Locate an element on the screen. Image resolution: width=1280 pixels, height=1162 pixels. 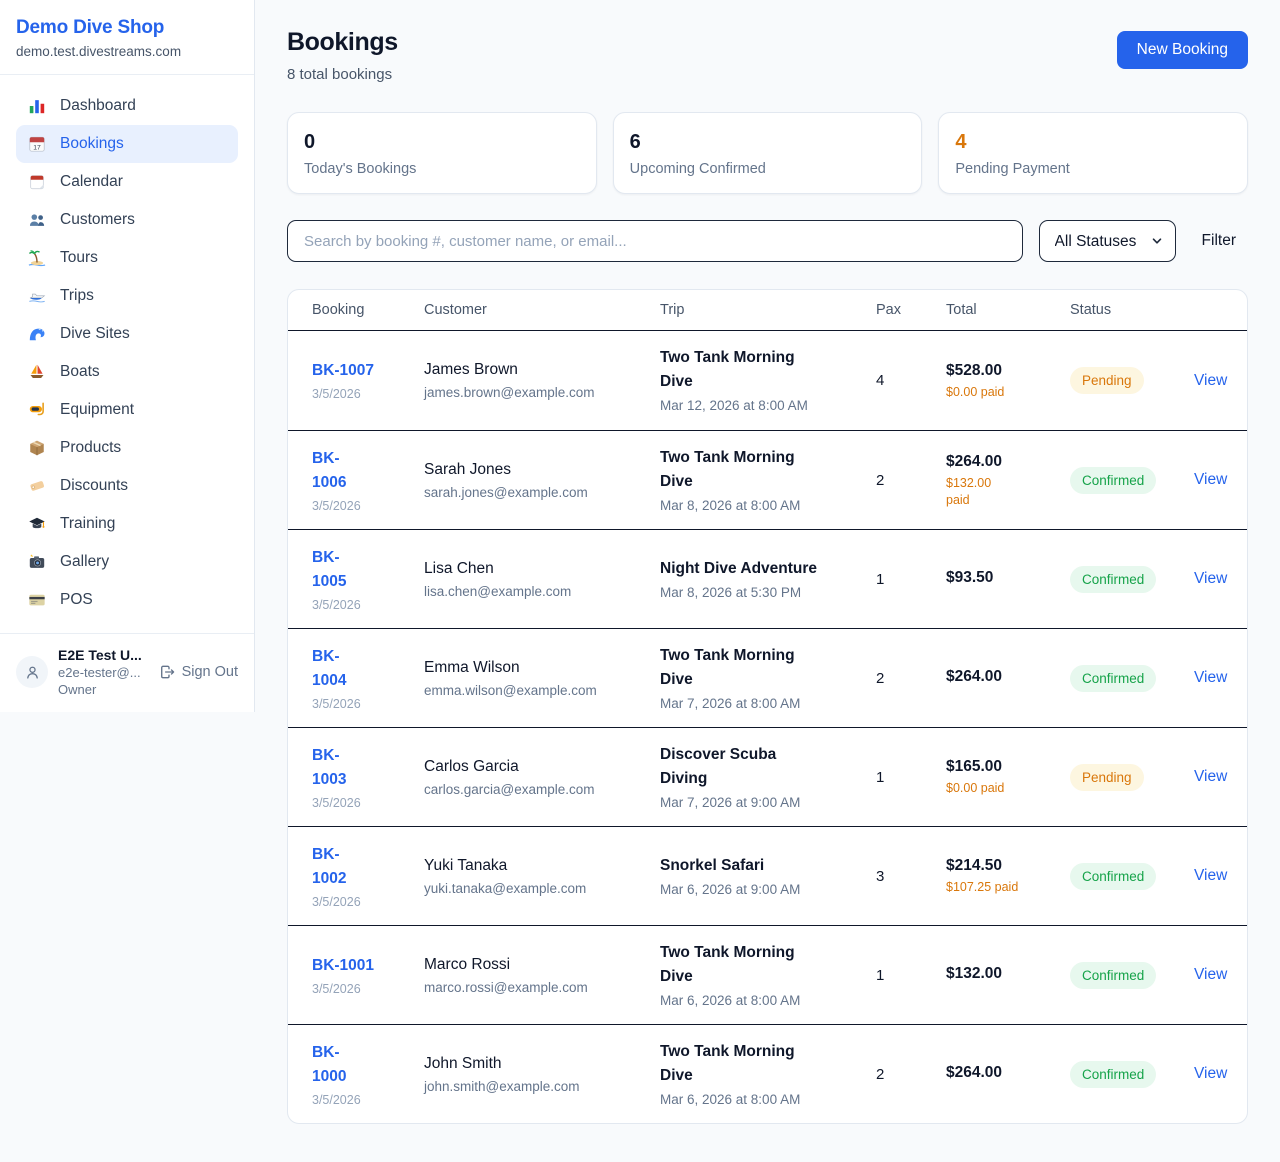
sidebar-header: Demo Dive Shop demo.test.divestreams.com is located at coordinates (127, 37).